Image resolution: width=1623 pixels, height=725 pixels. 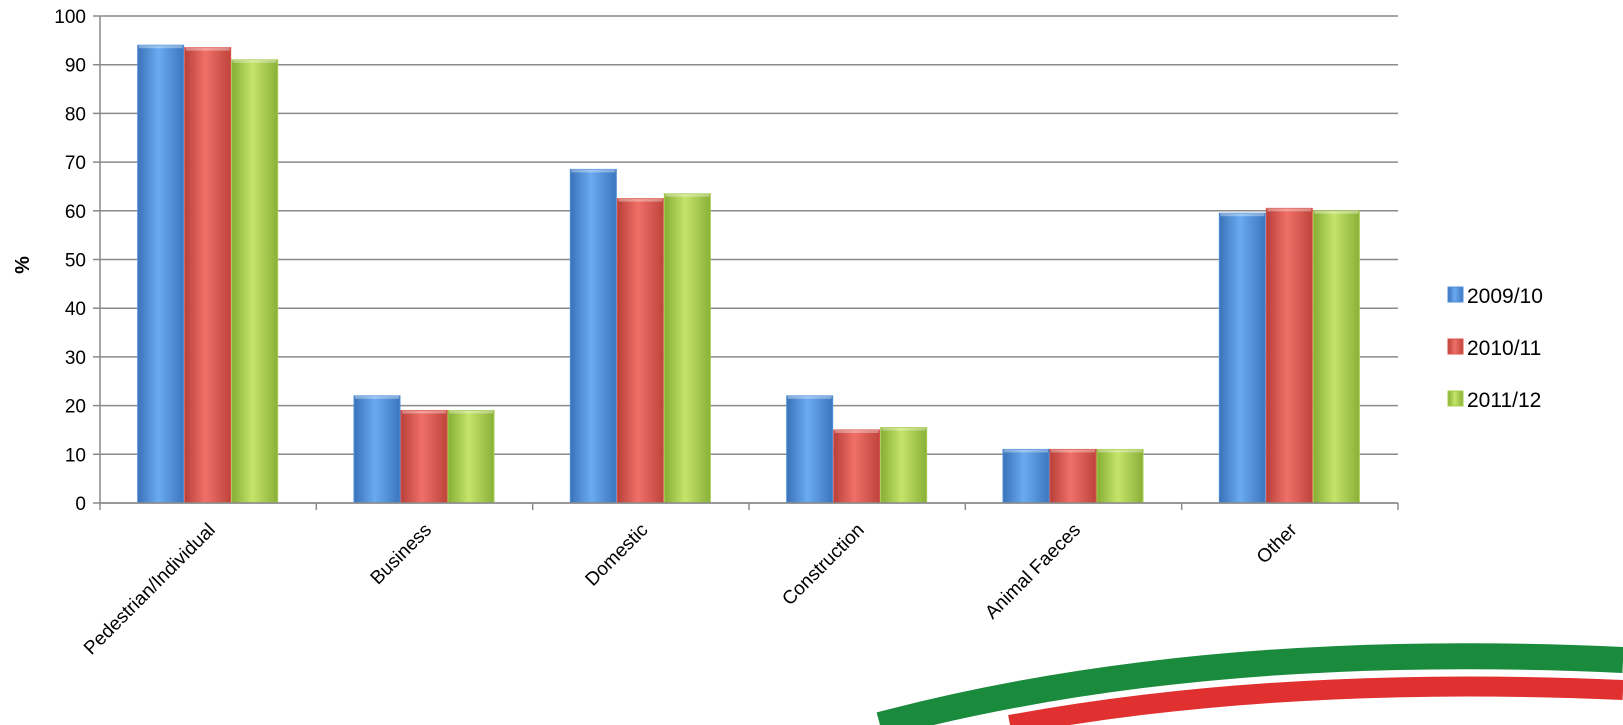 I want to click on y-axis-ticks: 0 10 20 30 40 50 60 70 80 90 100, so click(x=70, y=261).